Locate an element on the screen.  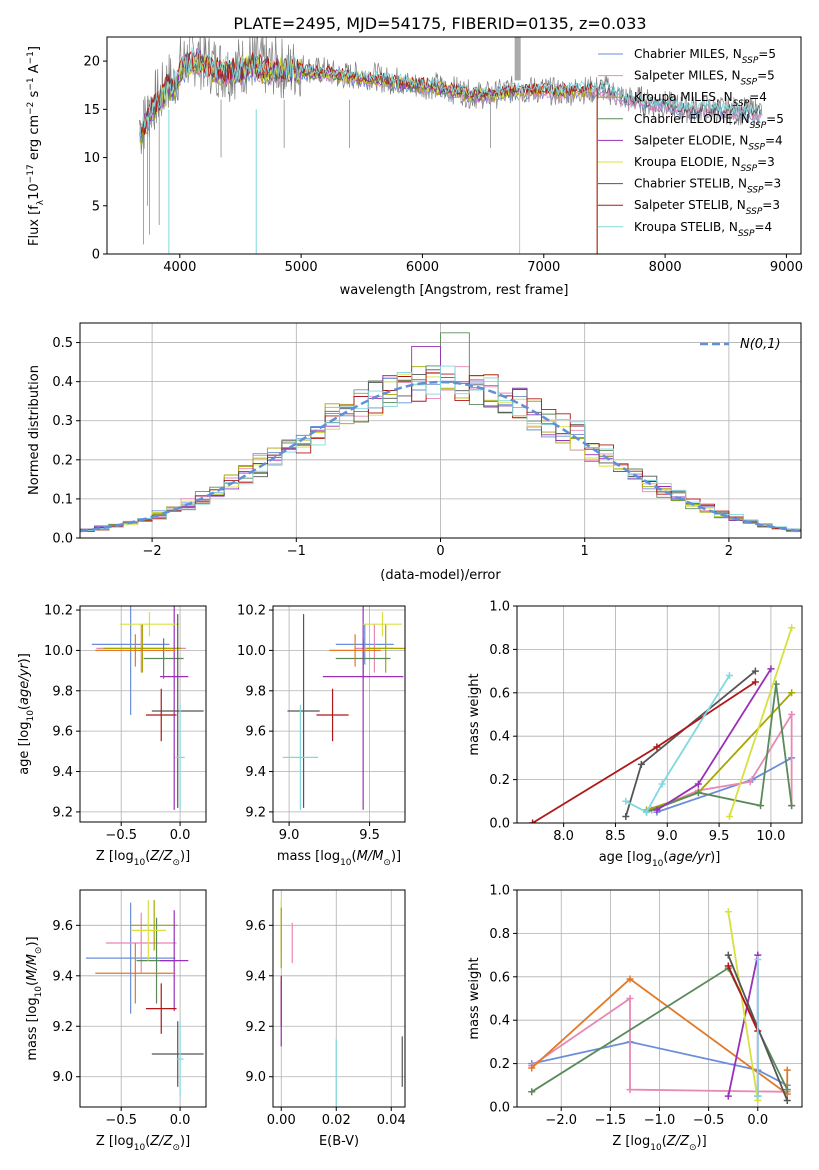
x-tick-label: 0.04 is located at coordinates (391, 1120).